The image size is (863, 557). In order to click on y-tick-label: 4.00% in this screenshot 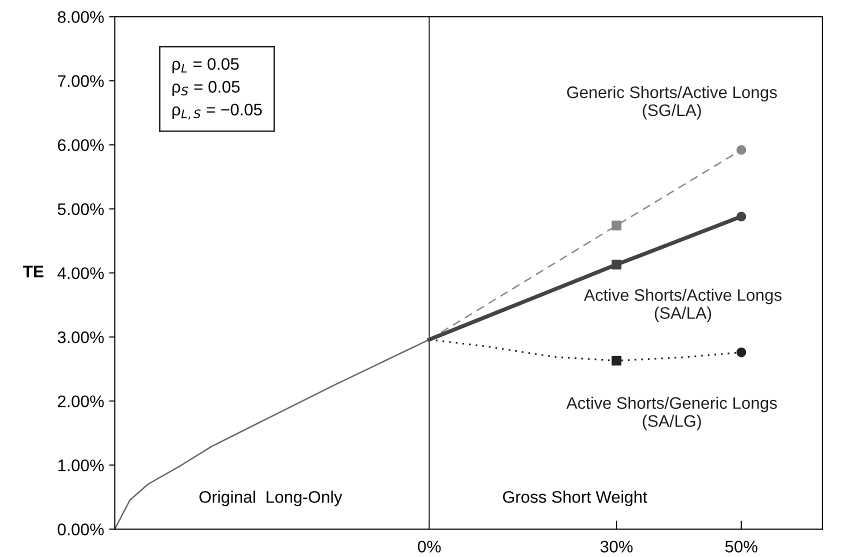, I will do `click(80, 273)`.